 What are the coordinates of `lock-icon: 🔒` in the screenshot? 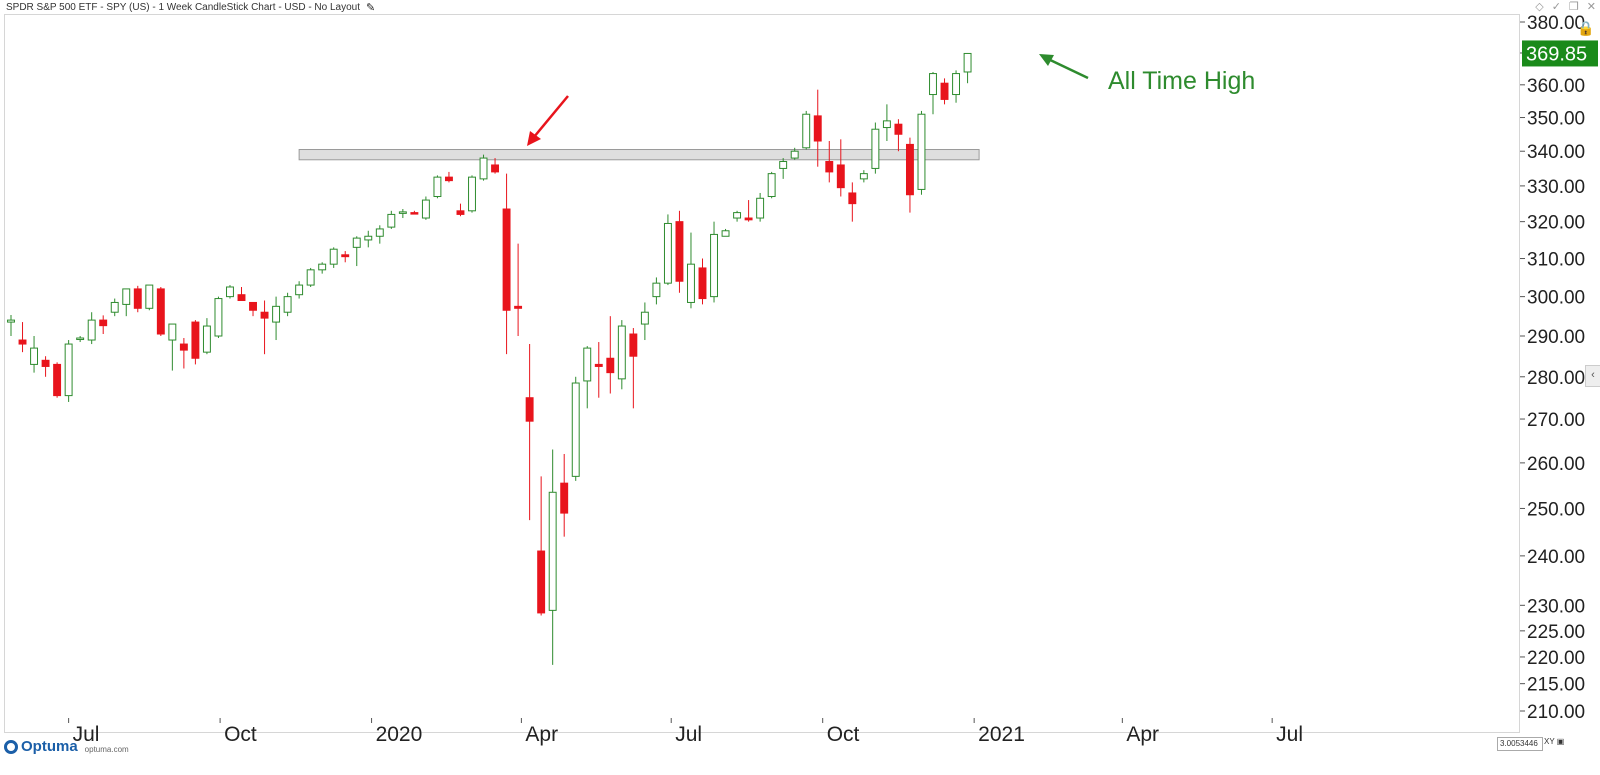 It's located at (1586, 28).